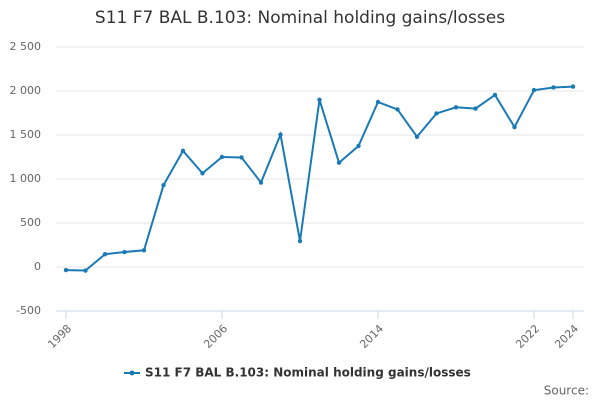 The height and width of the screenshot is (404, 600). I want to click on y-tick-label: -500, so click(28, 310).